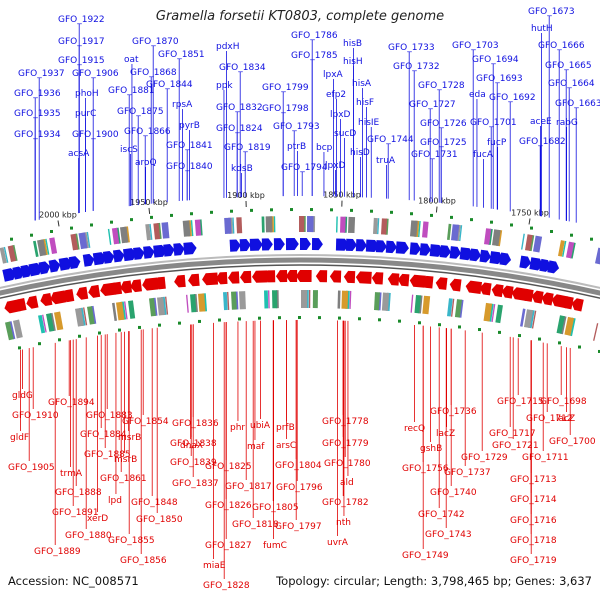 The image size is (600, 600). Describe the element at coordinates (154, 503) in the screenshot. I see `reverse-gene-label: GFO_1848` at that location.